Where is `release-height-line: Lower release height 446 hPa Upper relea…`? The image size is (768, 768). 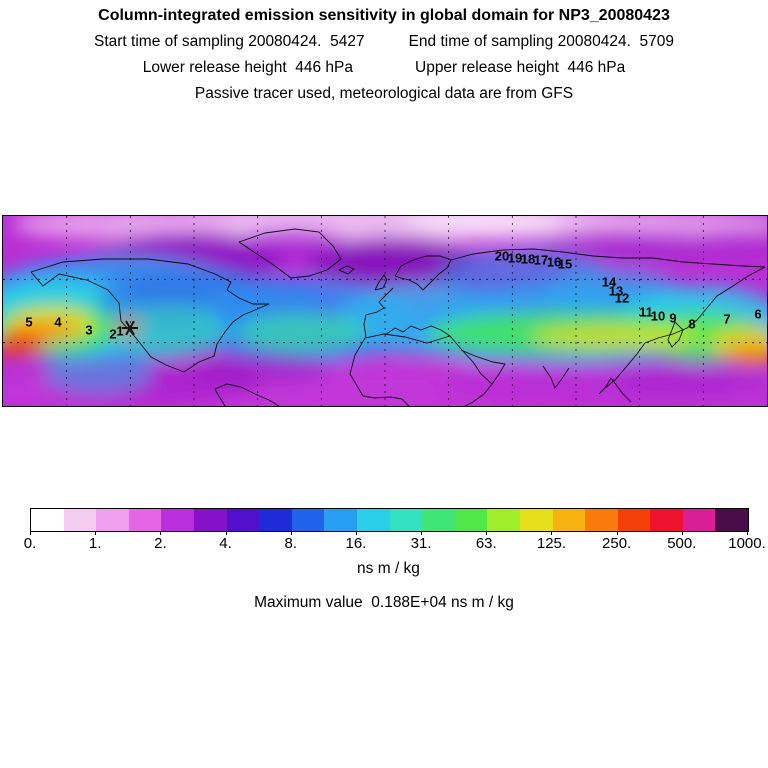
release-height-line: Lower release height 446 hPa Upper relea… is located at coordinates (384, 68).